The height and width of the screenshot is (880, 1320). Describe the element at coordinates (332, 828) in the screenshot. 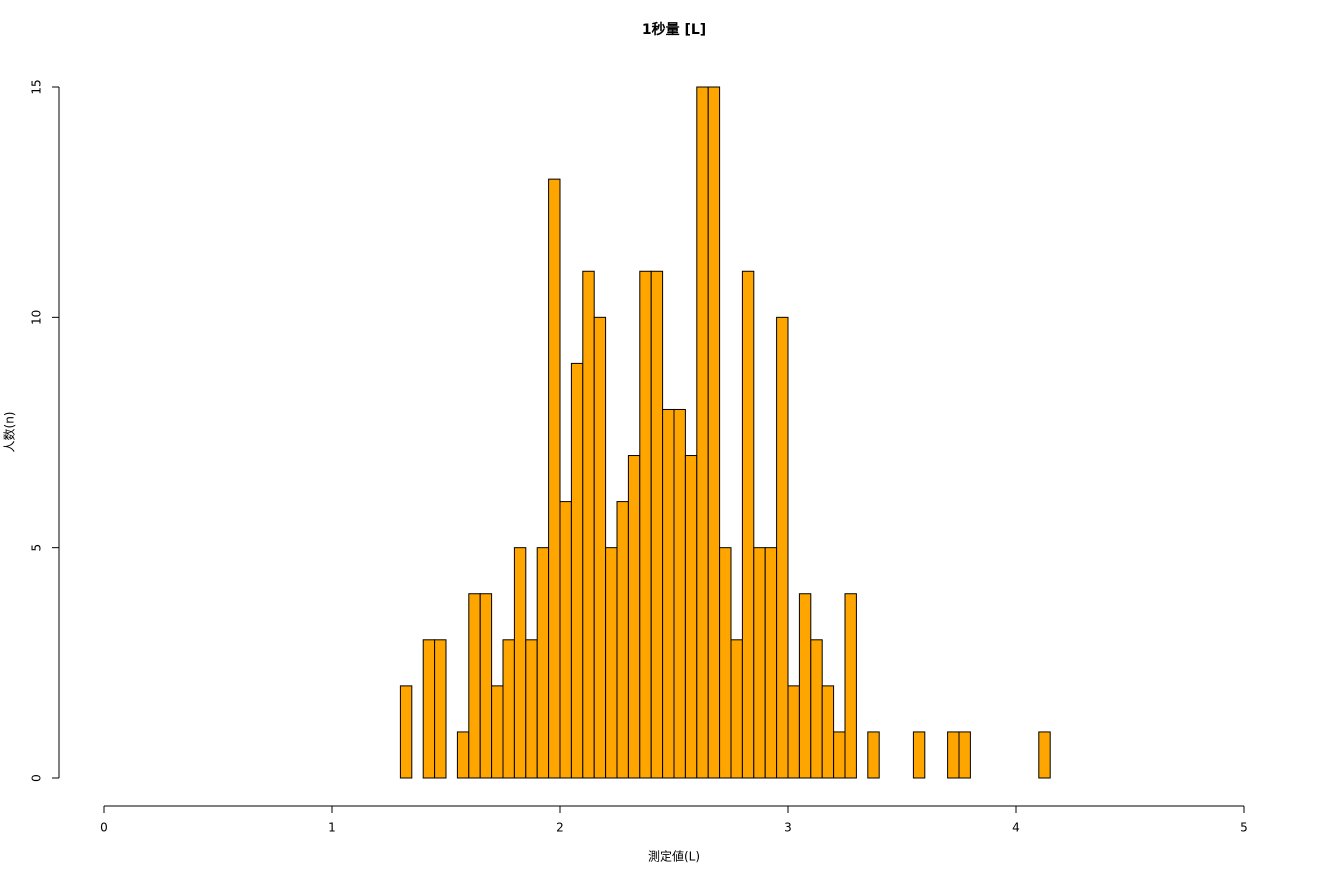

I see `x-tick-label: 1` at that location.